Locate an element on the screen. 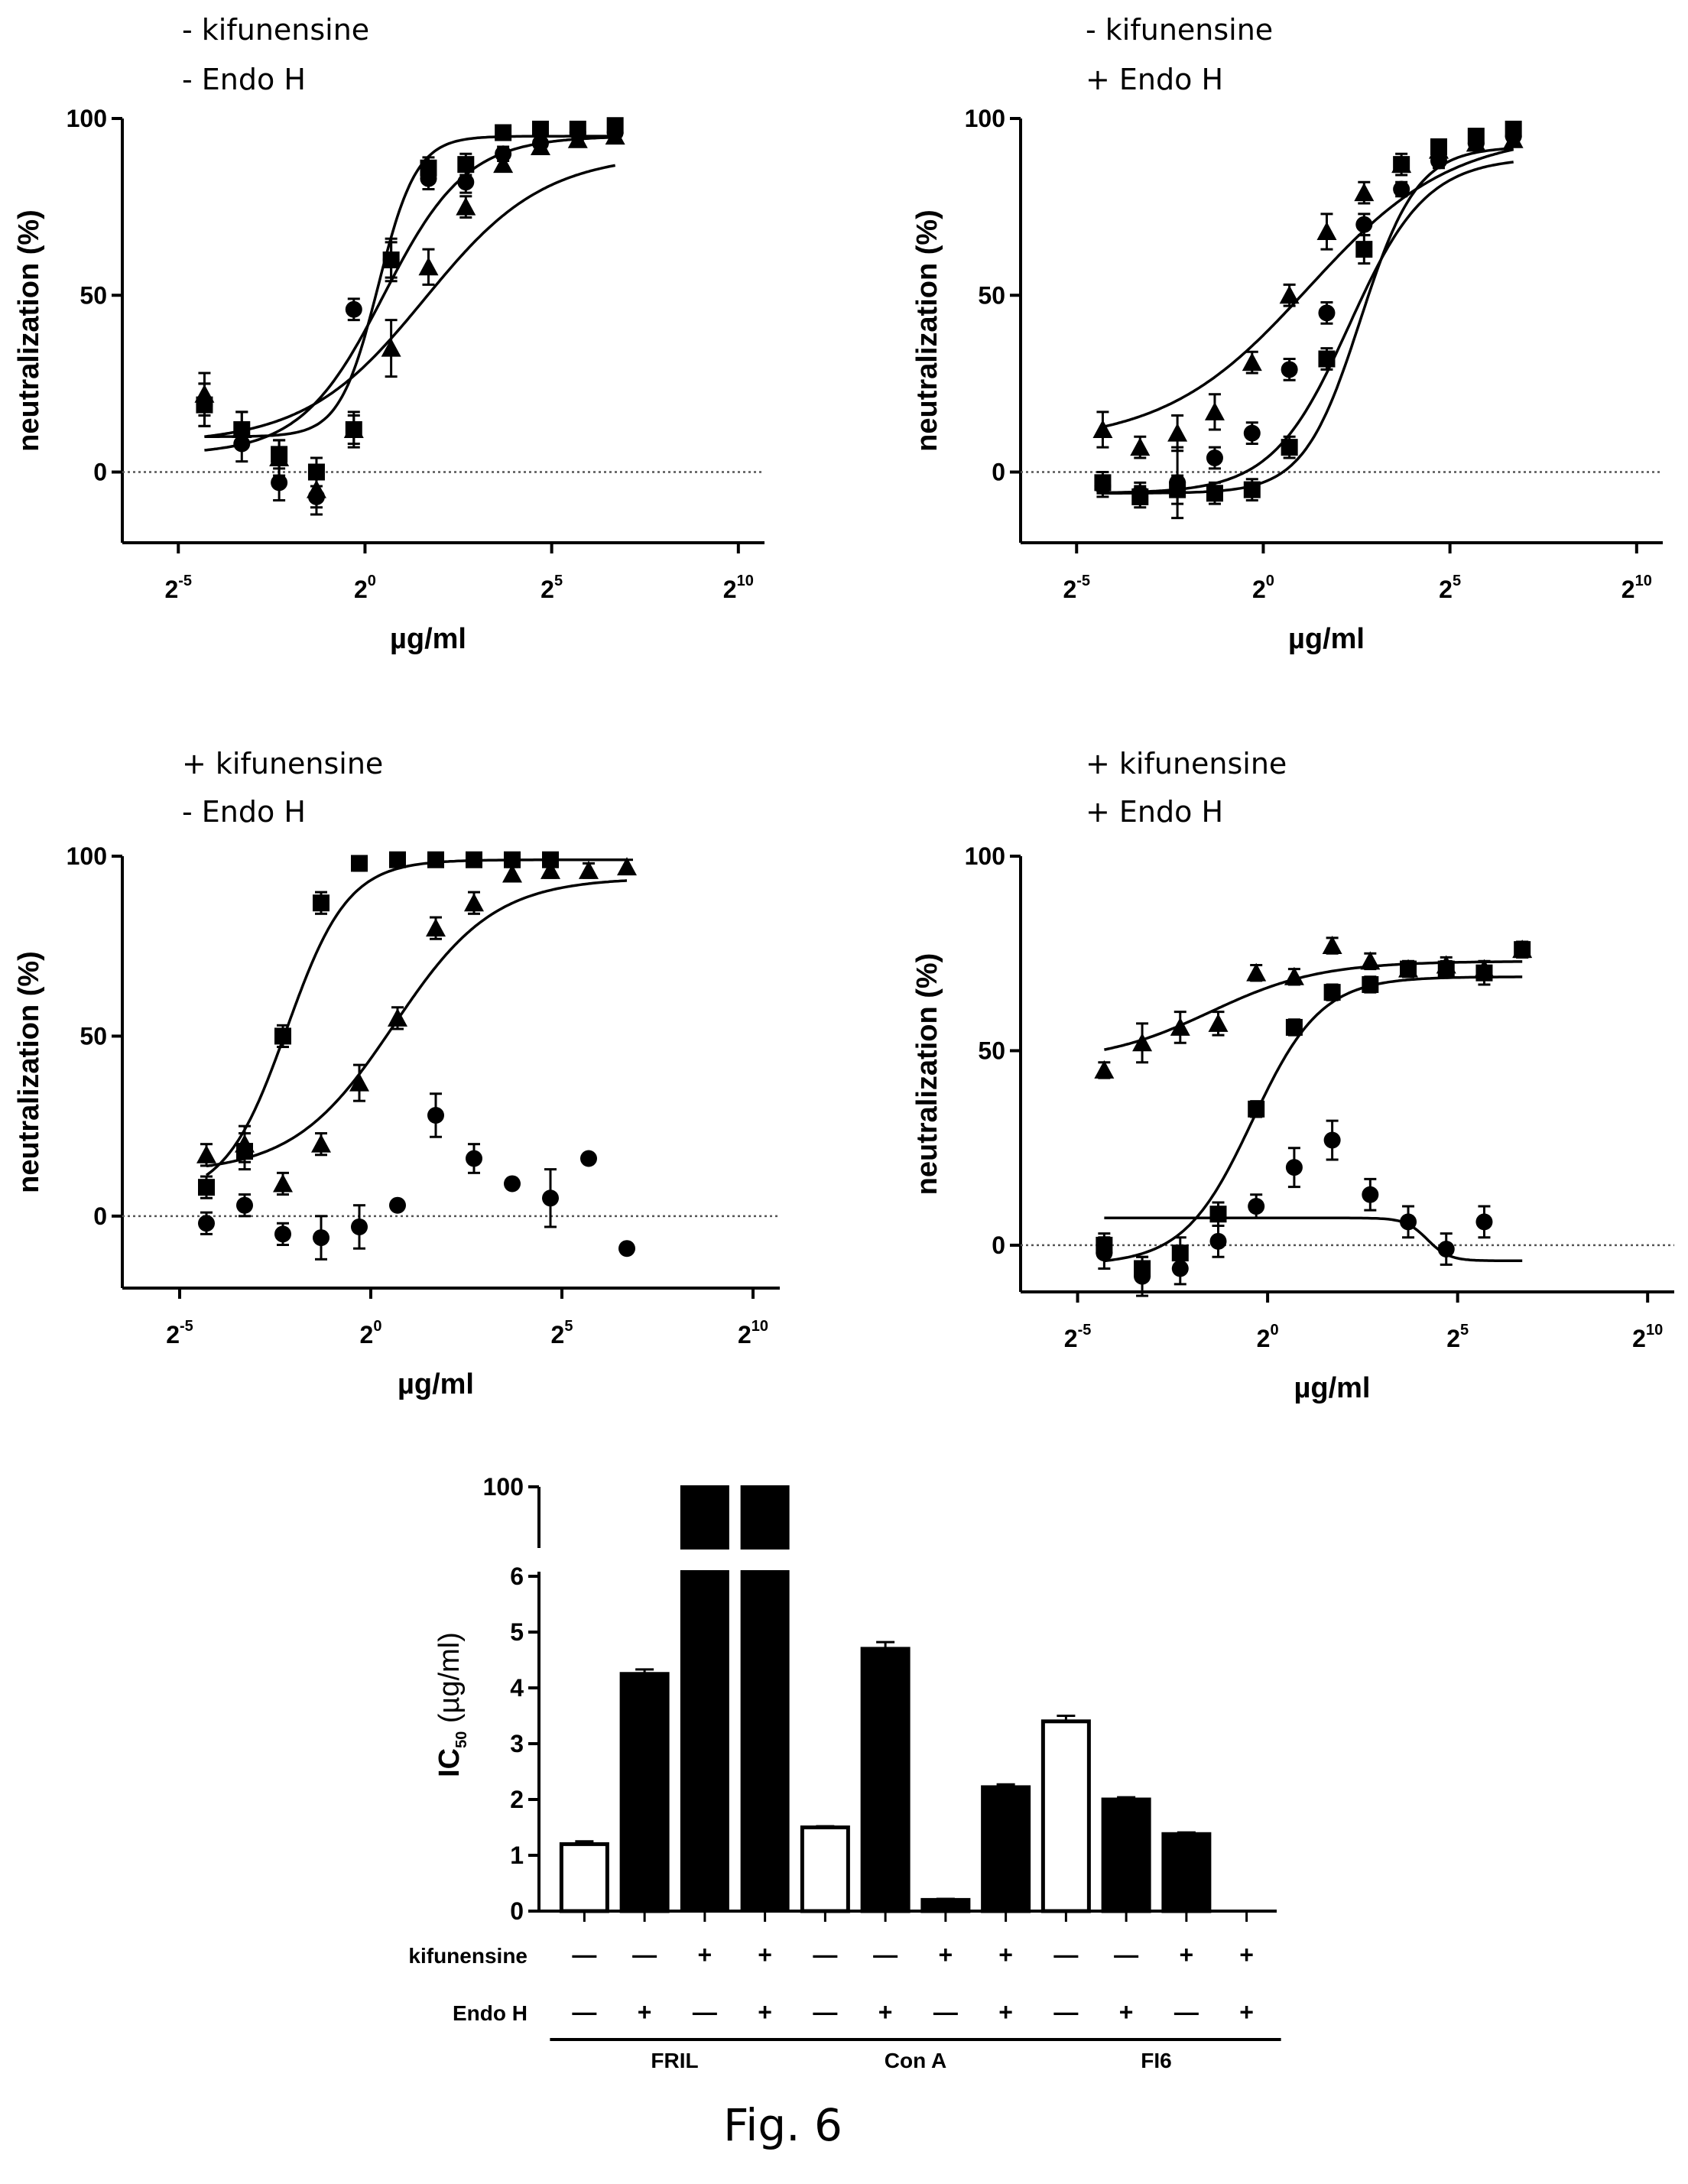  x-tick-label: 210 is located at coordinates (738, 588).